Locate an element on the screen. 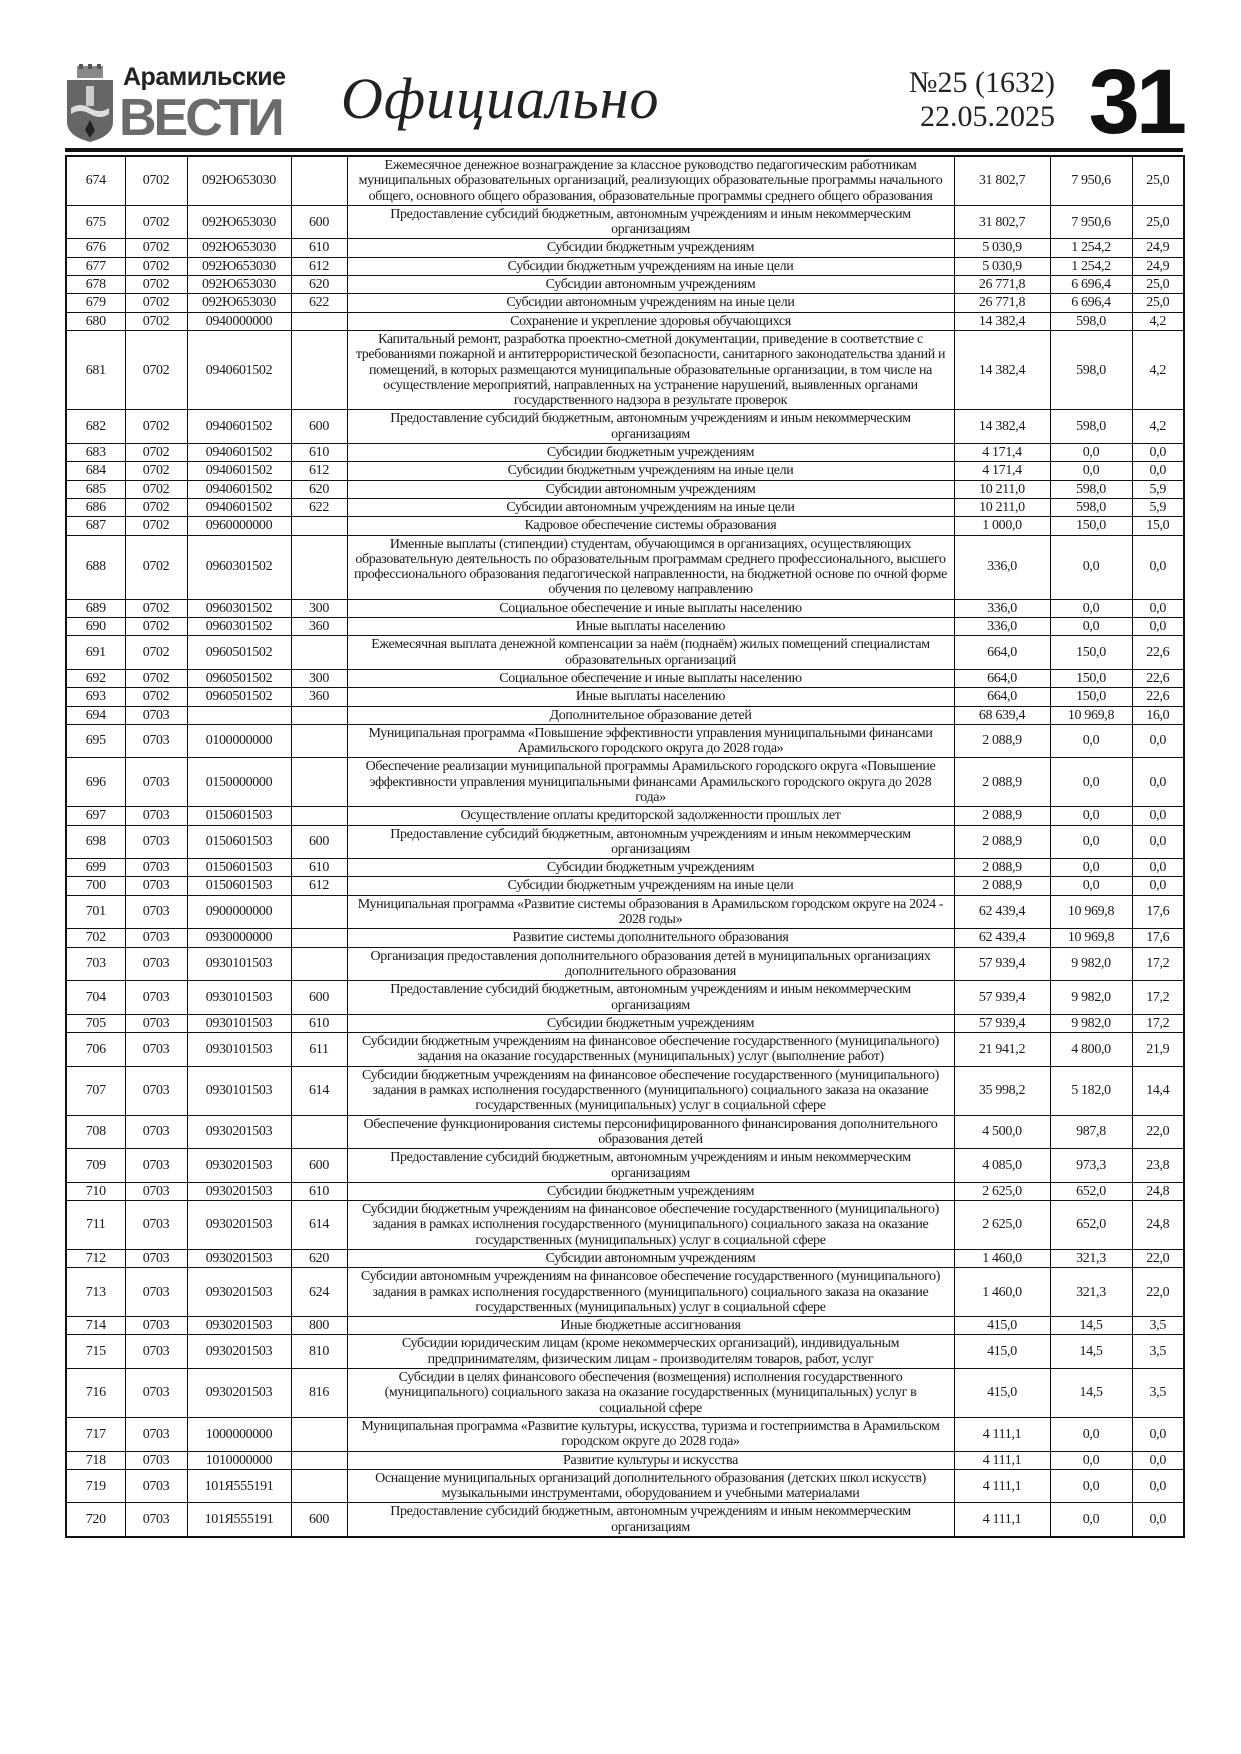 Image resolution: width=1241 pixels, height=1754 pixels. execution-percent: 24,9 is located at coordinates (1158, 266).